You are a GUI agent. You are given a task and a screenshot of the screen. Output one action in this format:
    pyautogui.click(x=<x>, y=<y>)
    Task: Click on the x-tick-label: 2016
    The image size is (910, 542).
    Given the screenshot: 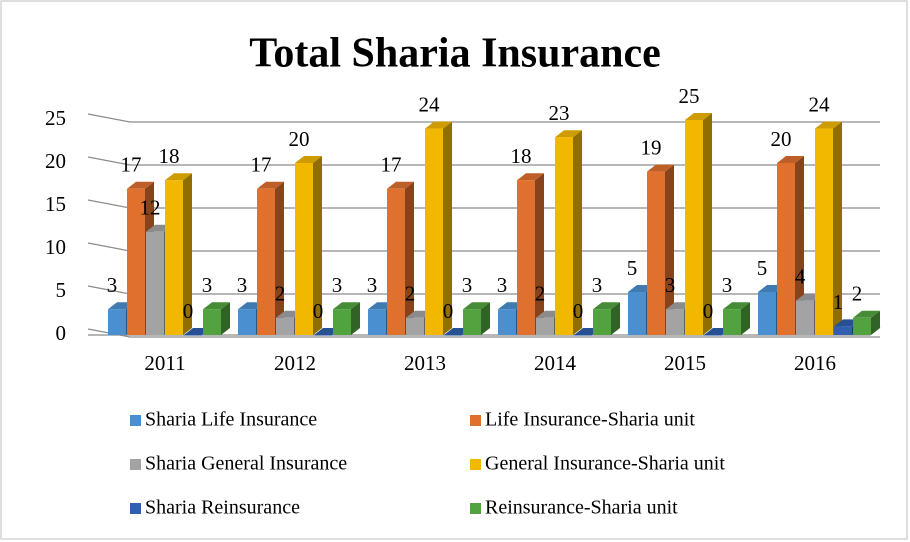 What is the action you would take?
    pyautogui.click(x=815, y=363)
    